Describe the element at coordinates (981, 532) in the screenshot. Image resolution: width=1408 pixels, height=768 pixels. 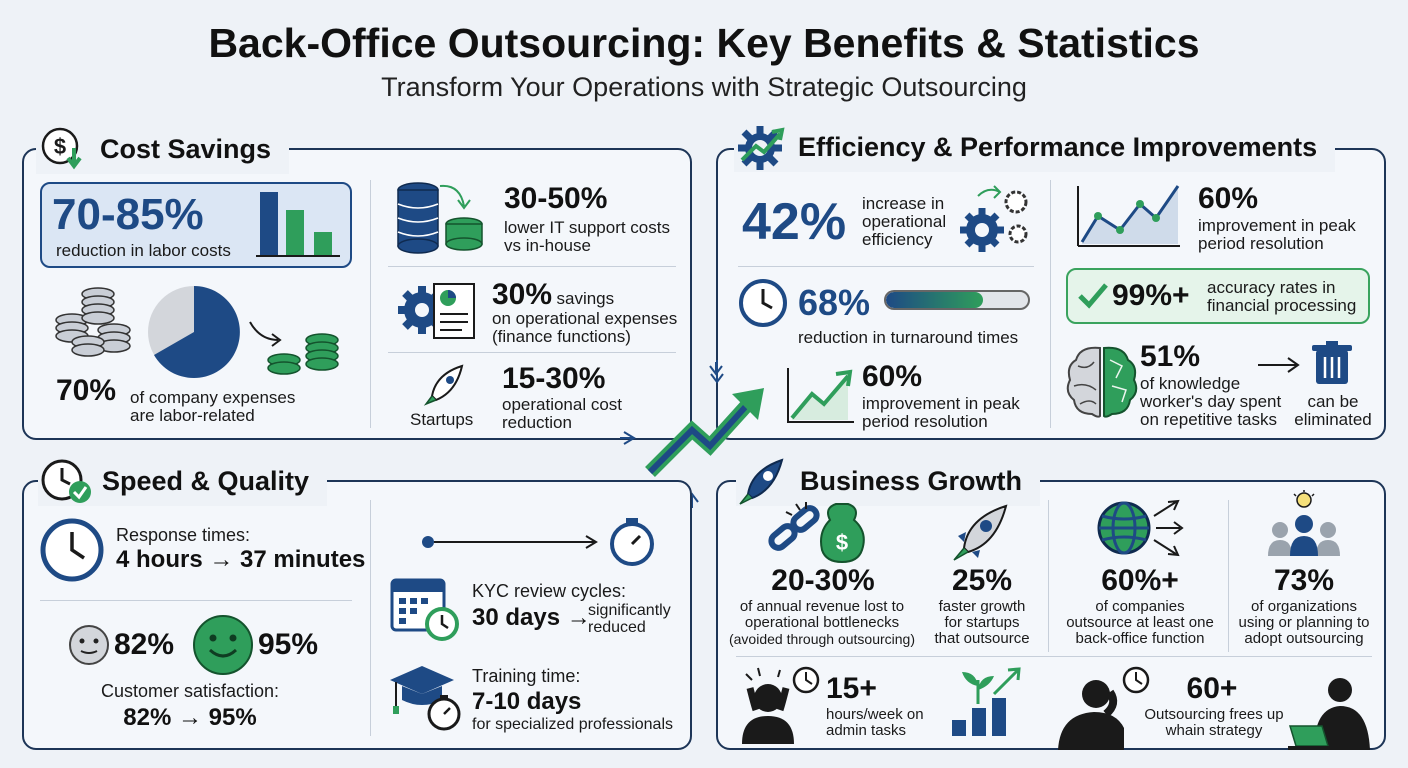
I see `startup-rocket-icon` at that location.